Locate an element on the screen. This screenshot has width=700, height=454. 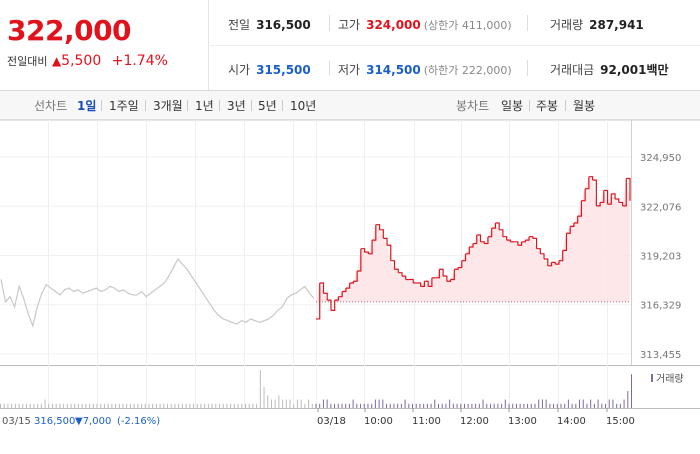
tab-weekly: 주봉 is located at coordinates (547, 106).